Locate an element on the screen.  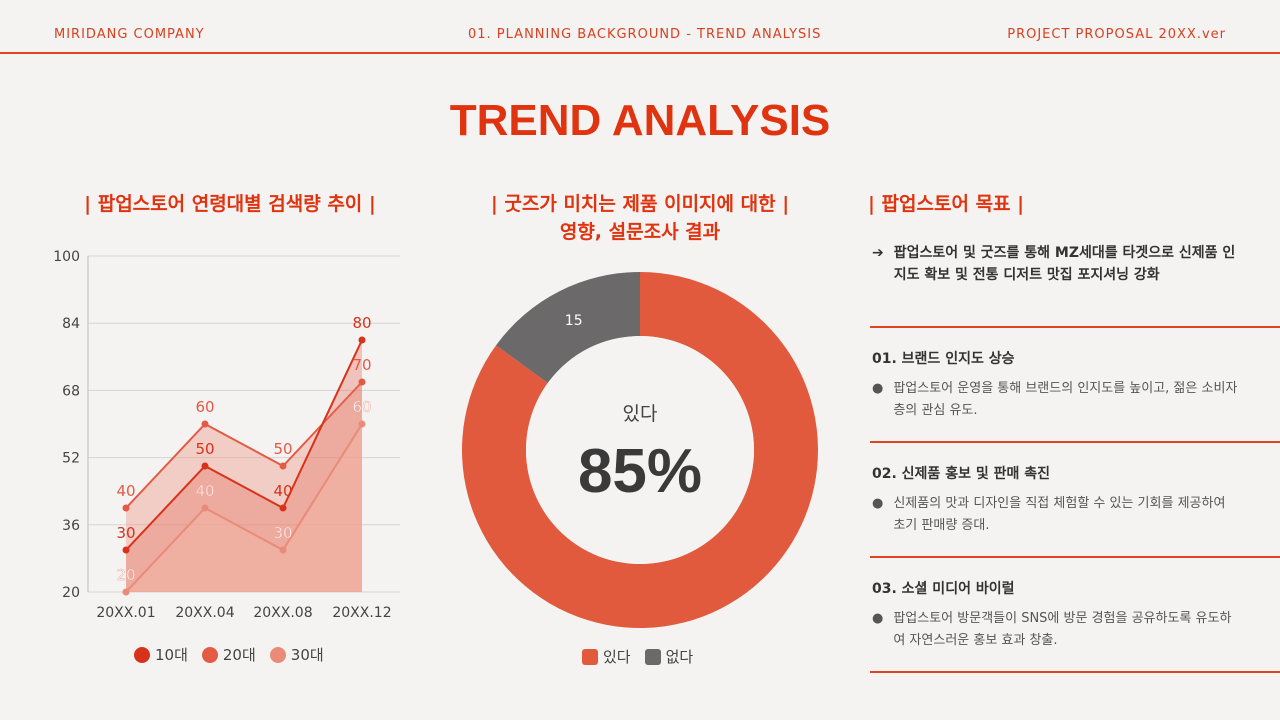
goal-item-title: 02. 신제품 홍보 및 판매 촉진 is located at coordinates (961, 474).